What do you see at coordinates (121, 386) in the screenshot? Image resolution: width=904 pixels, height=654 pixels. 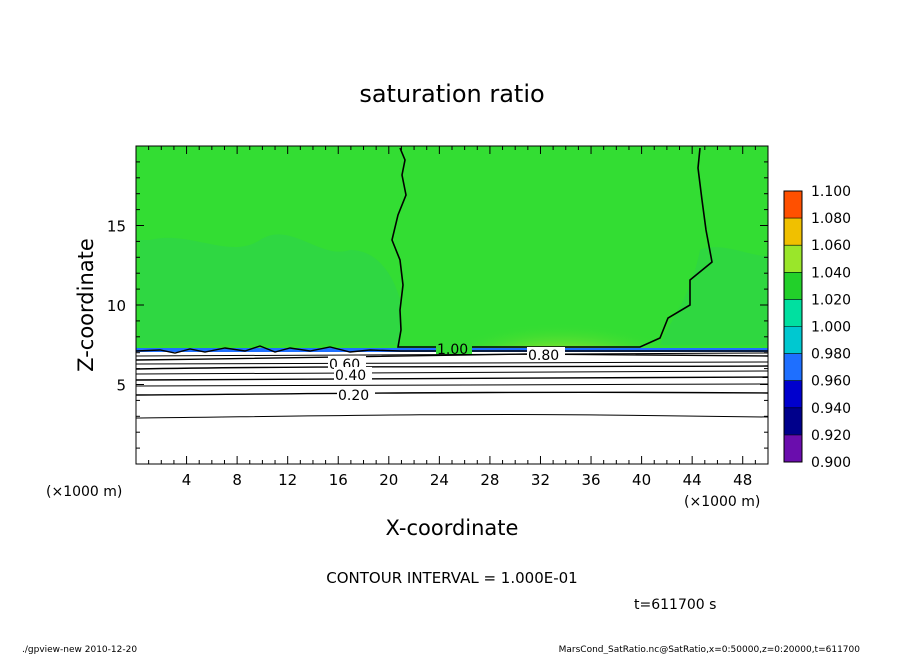 I see `y-tick-label: 5` at bounding box center [121, 386].